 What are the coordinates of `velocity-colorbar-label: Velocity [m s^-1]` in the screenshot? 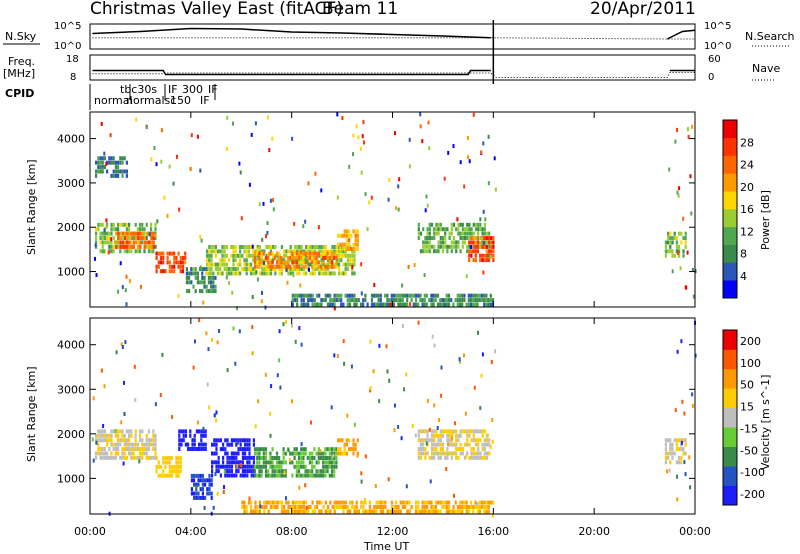 It's located at (765, 422).